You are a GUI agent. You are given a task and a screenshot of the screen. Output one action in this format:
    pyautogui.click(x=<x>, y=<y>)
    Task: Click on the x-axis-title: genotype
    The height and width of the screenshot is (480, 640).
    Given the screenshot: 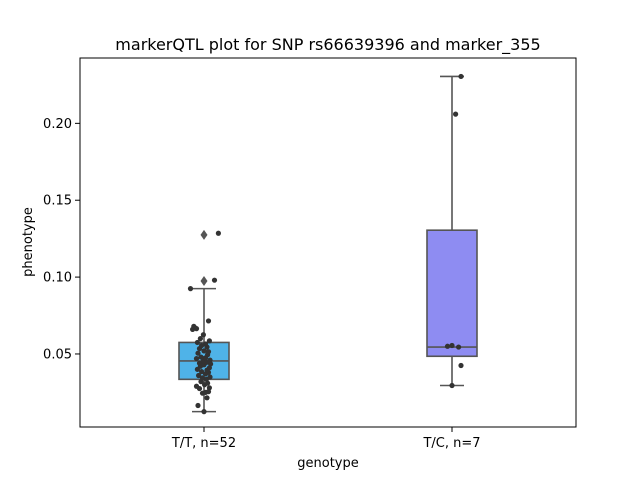 What is the action you would take?
    pyautogui.click(x=327, y=463)
    